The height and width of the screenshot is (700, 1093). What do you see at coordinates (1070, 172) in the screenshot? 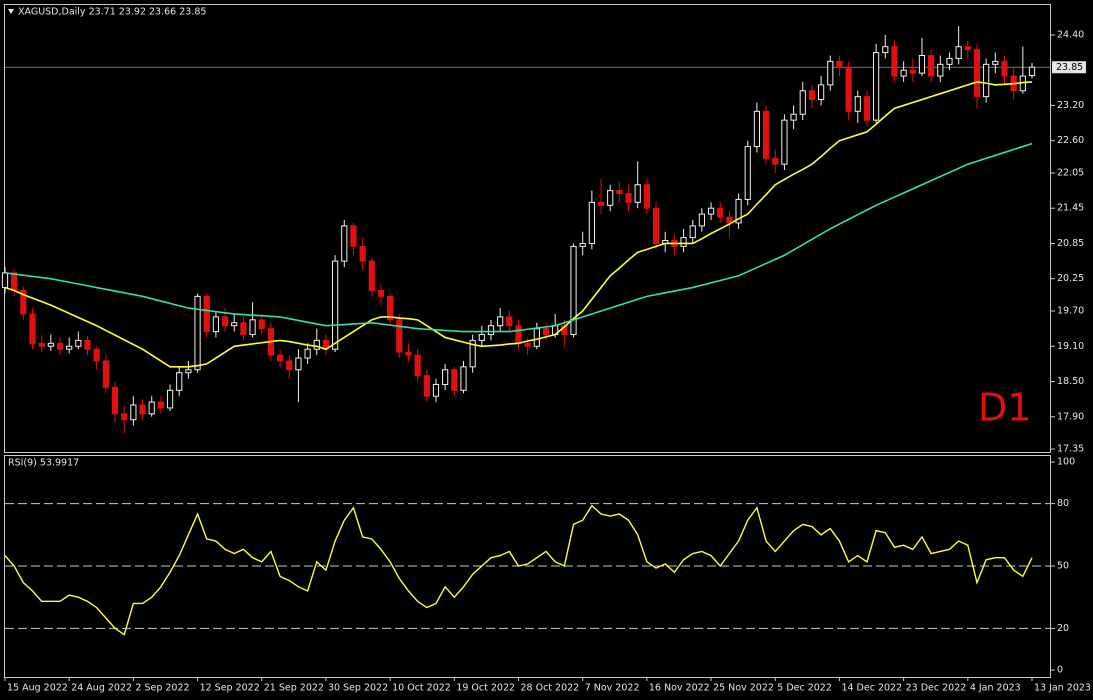
I see `y-tick-label: 22.05` at bounding box center [1070, 172].